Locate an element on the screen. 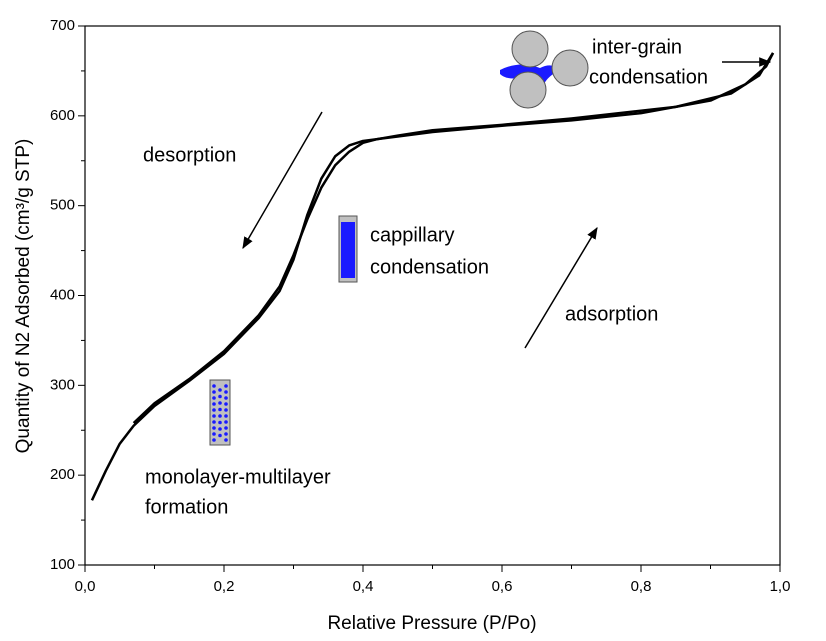  annotation: cappillary is located at coordinates (412, 235).